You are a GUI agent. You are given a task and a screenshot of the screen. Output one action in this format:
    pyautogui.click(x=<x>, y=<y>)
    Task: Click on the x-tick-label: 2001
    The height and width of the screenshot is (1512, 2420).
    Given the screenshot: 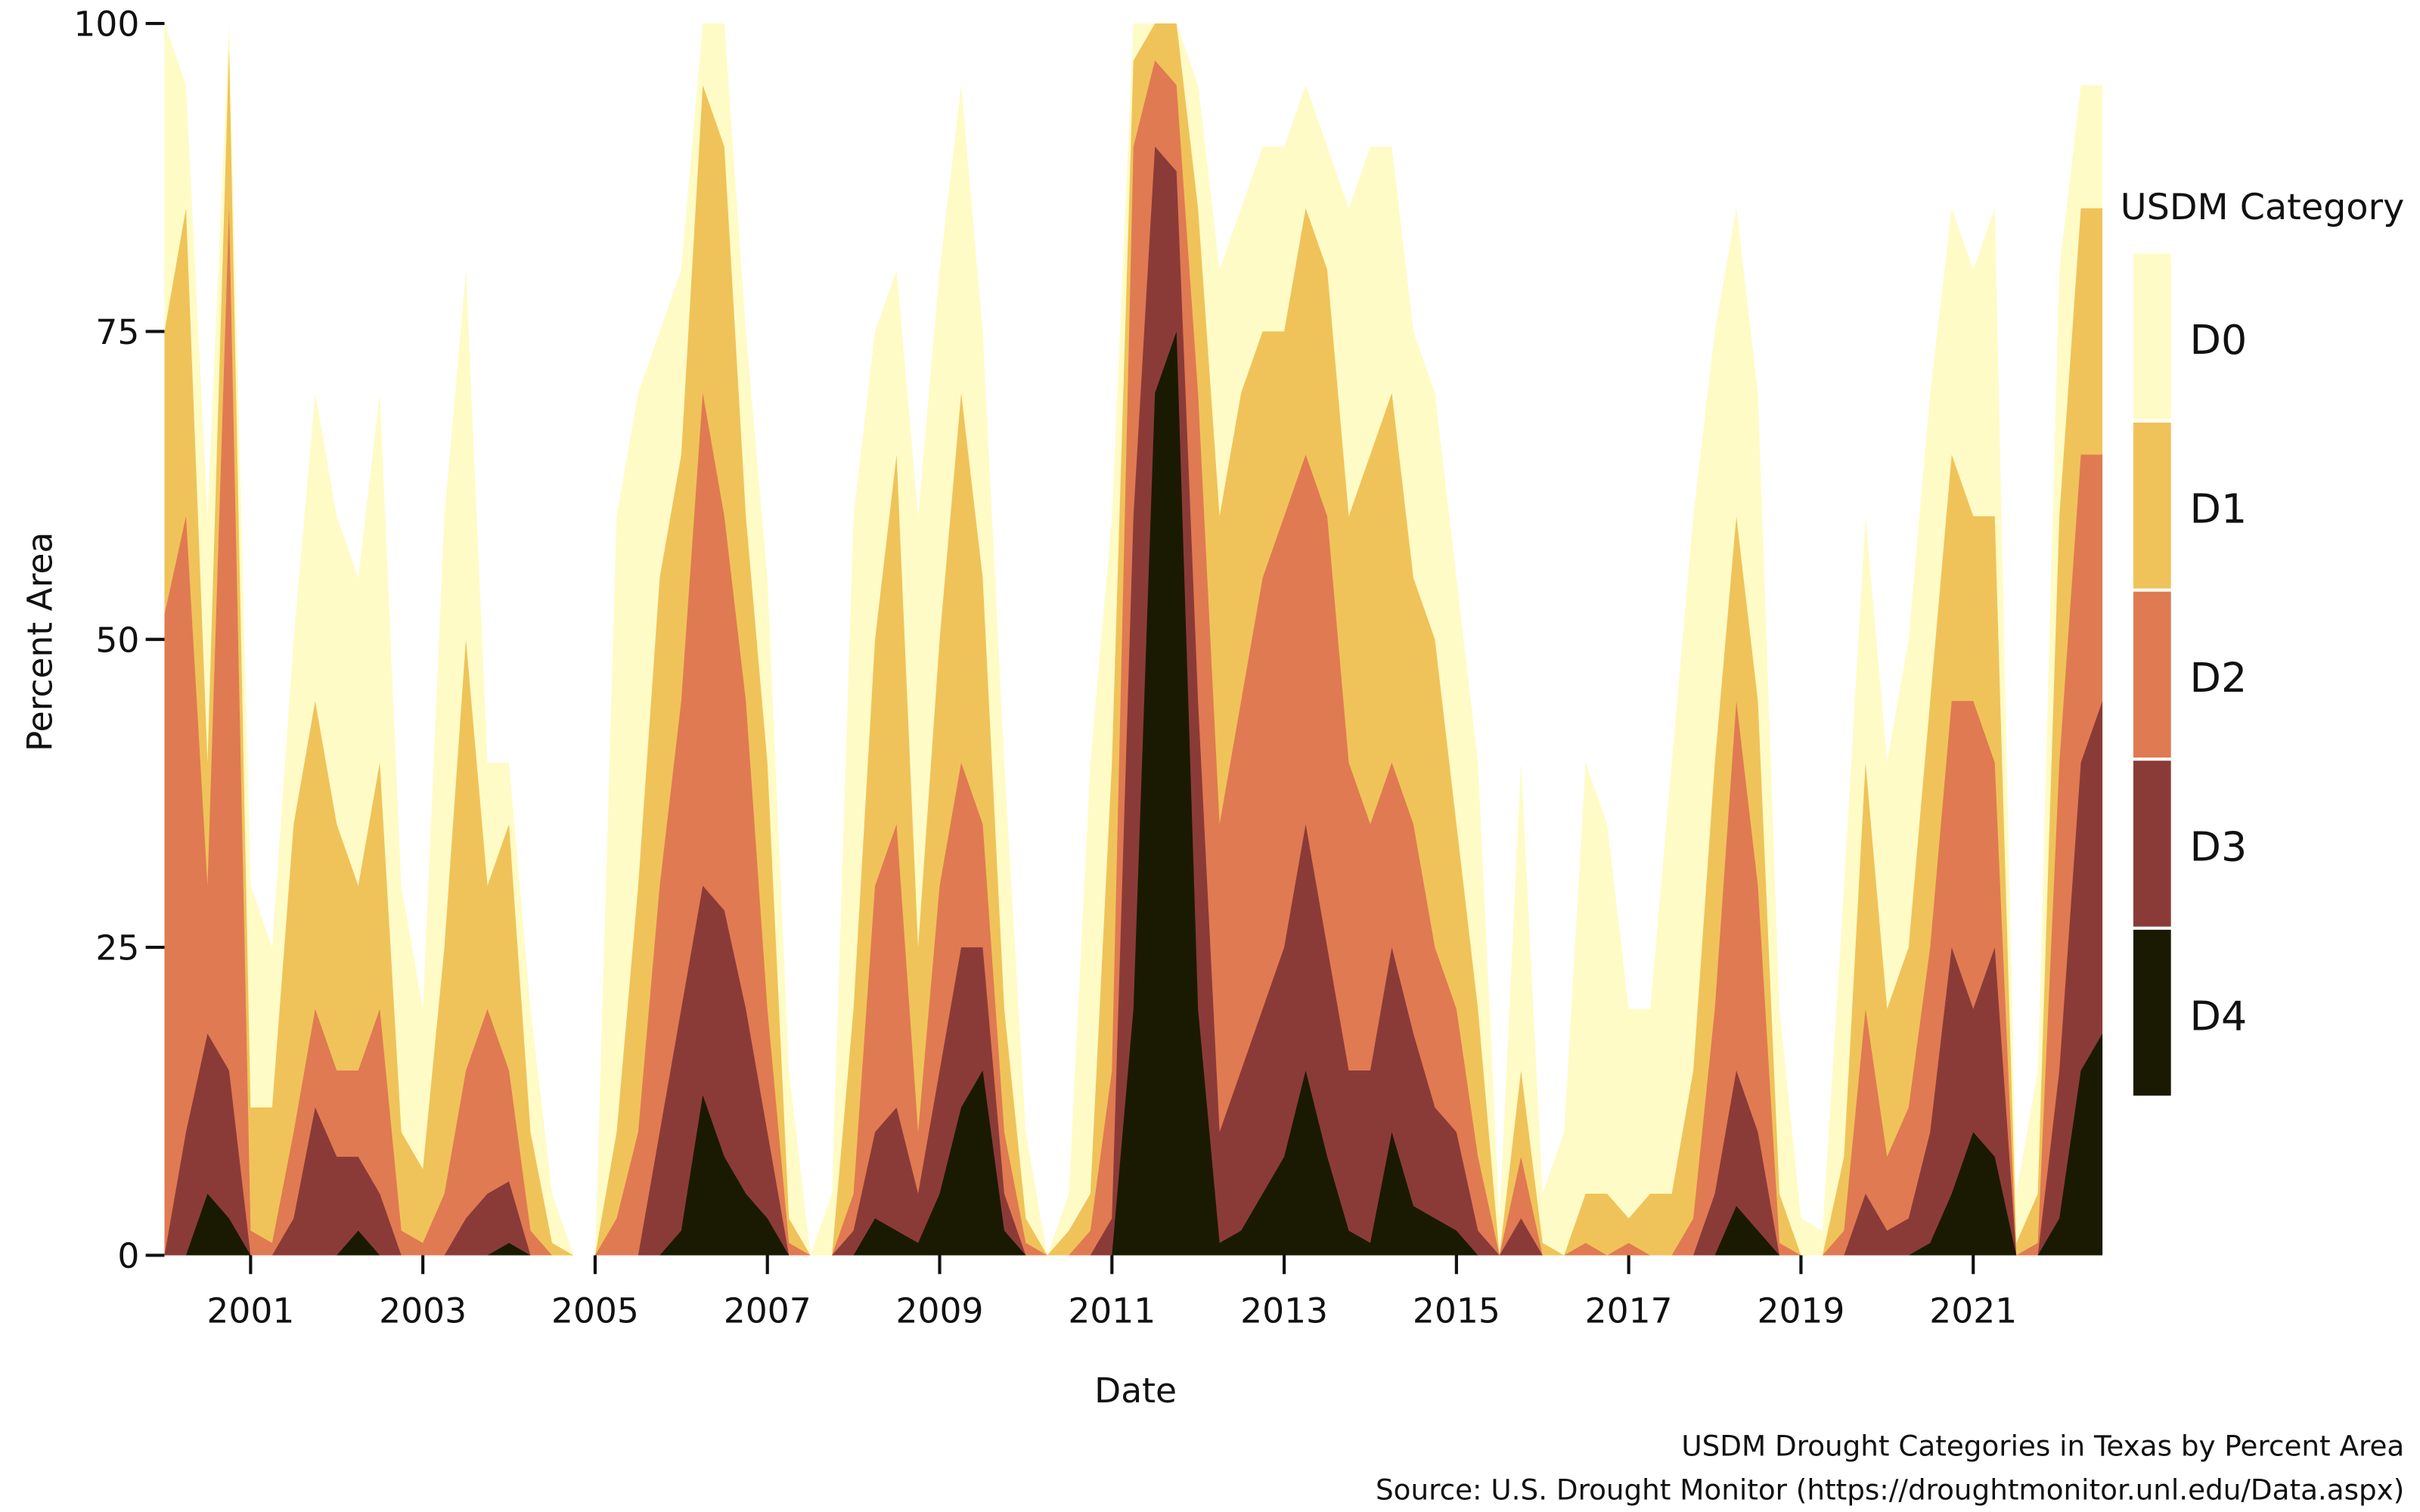 What is the action you would take?
    pyautogui.click(x=250, y=1310)
    